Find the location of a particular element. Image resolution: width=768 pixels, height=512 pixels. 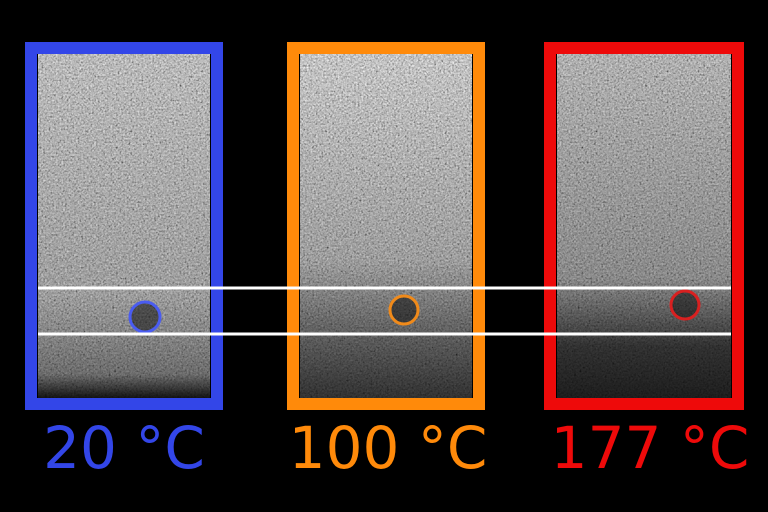

temperature-label: 100 °C is located at coordinates (388, 448).